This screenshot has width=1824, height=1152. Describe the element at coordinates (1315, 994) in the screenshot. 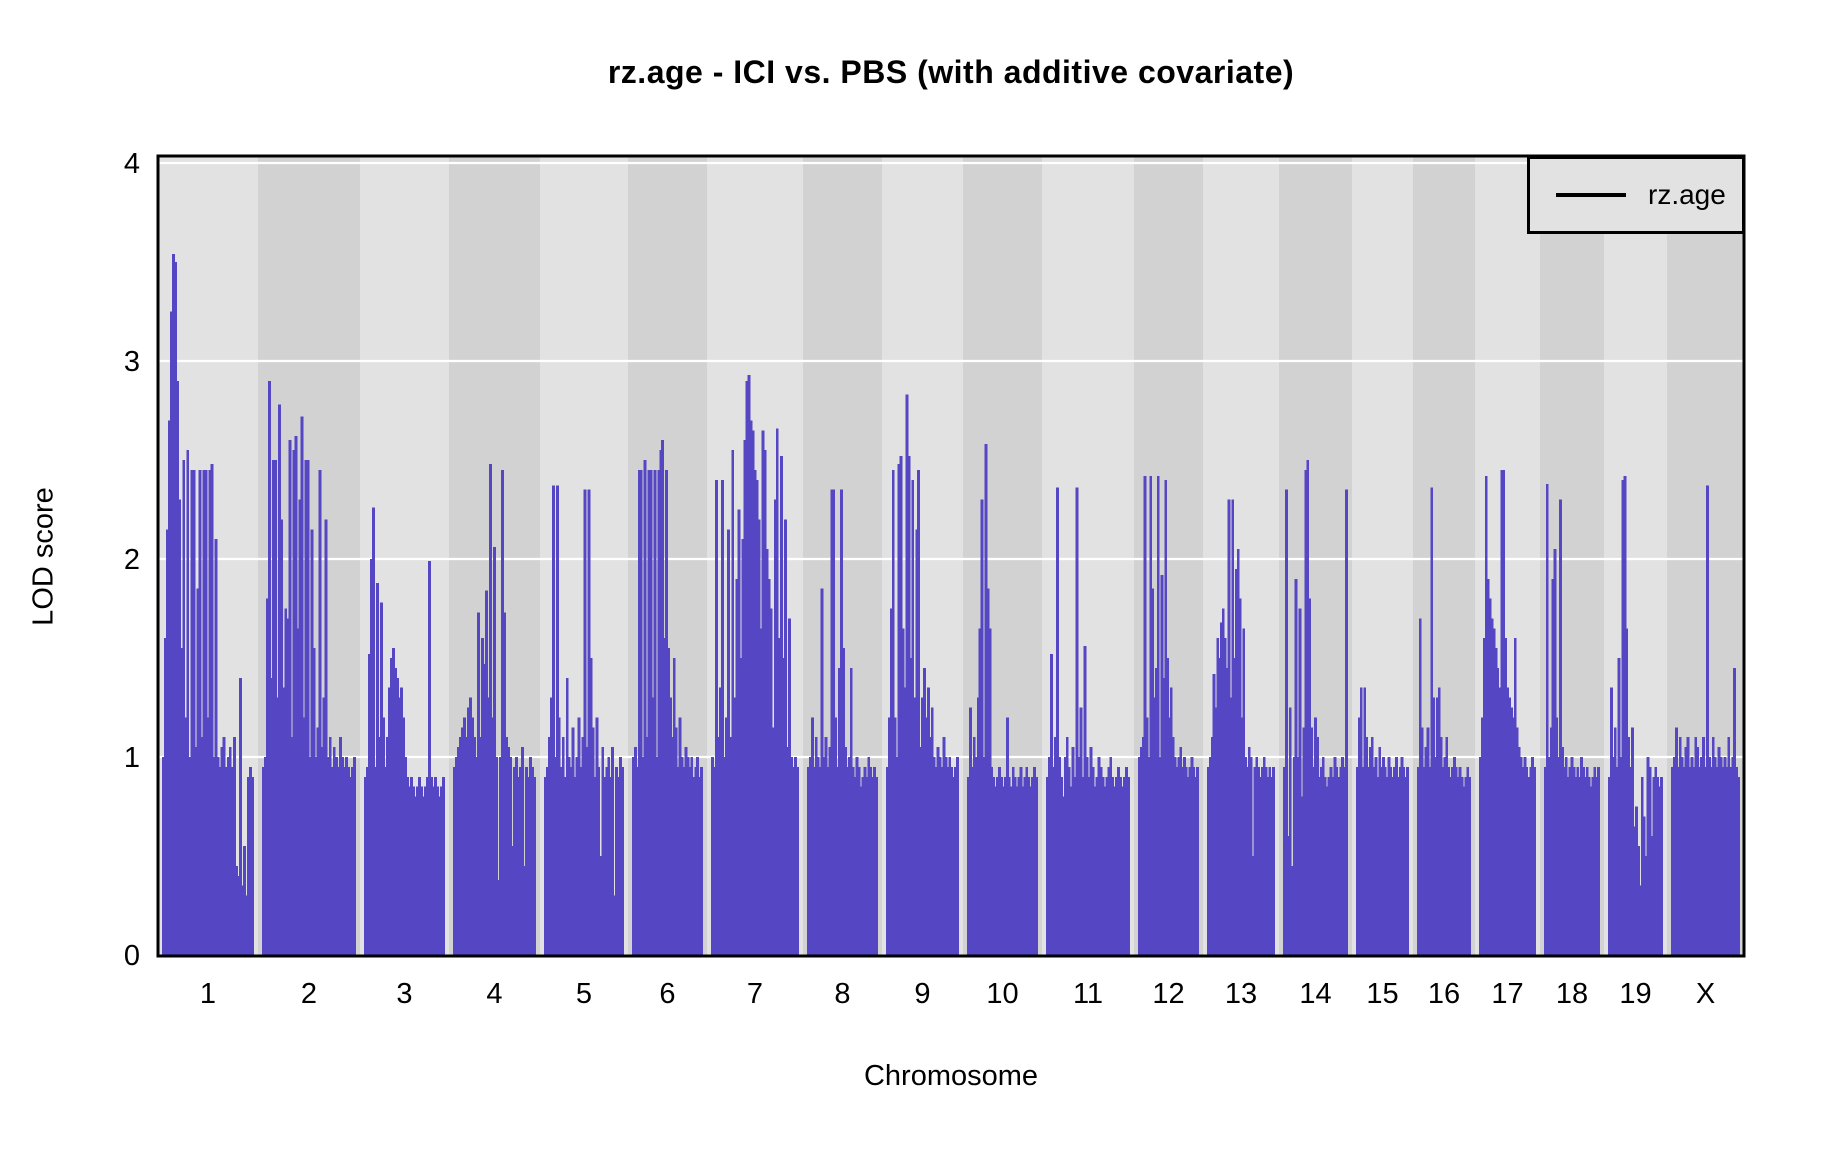

I see `x-tick-label-chr14: 14` at that location.